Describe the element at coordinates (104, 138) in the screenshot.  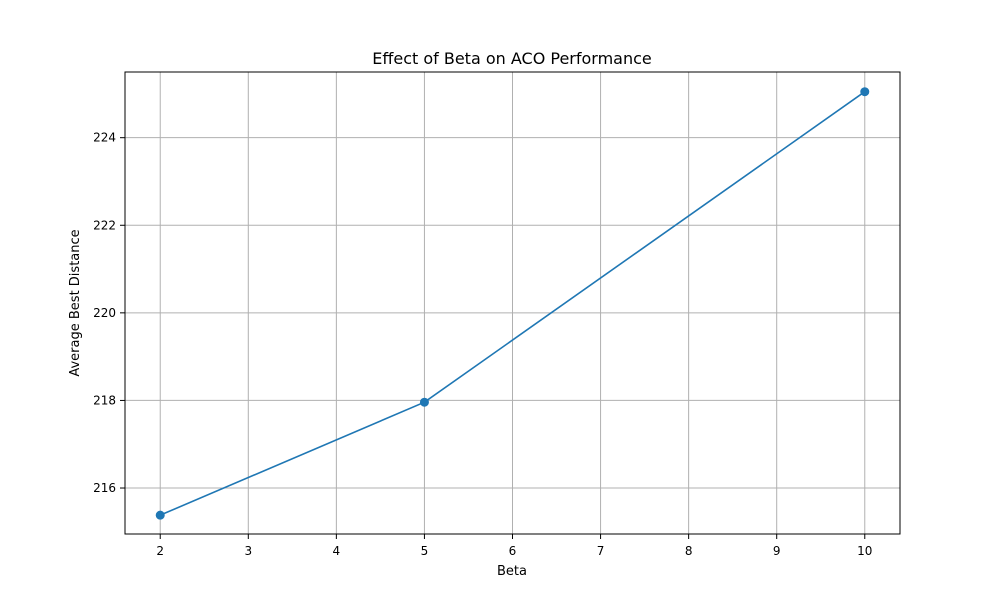
I see `y-tick-label: 224` at that location.